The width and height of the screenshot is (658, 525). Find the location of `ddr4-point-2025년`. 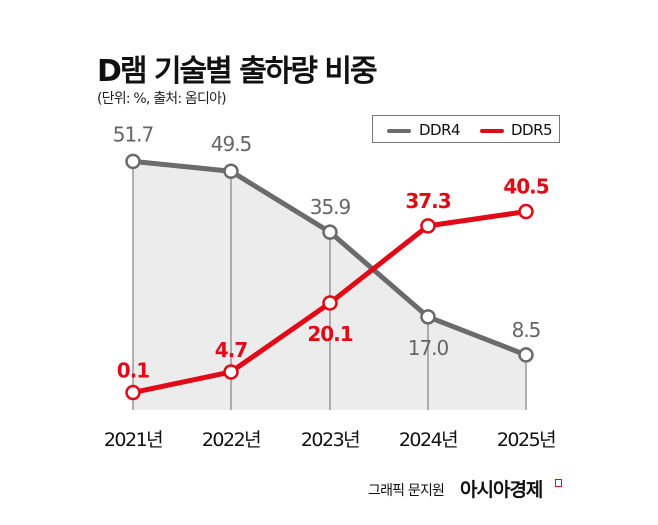

ddr4-point-2025년 is located at coordinates (526, 355).